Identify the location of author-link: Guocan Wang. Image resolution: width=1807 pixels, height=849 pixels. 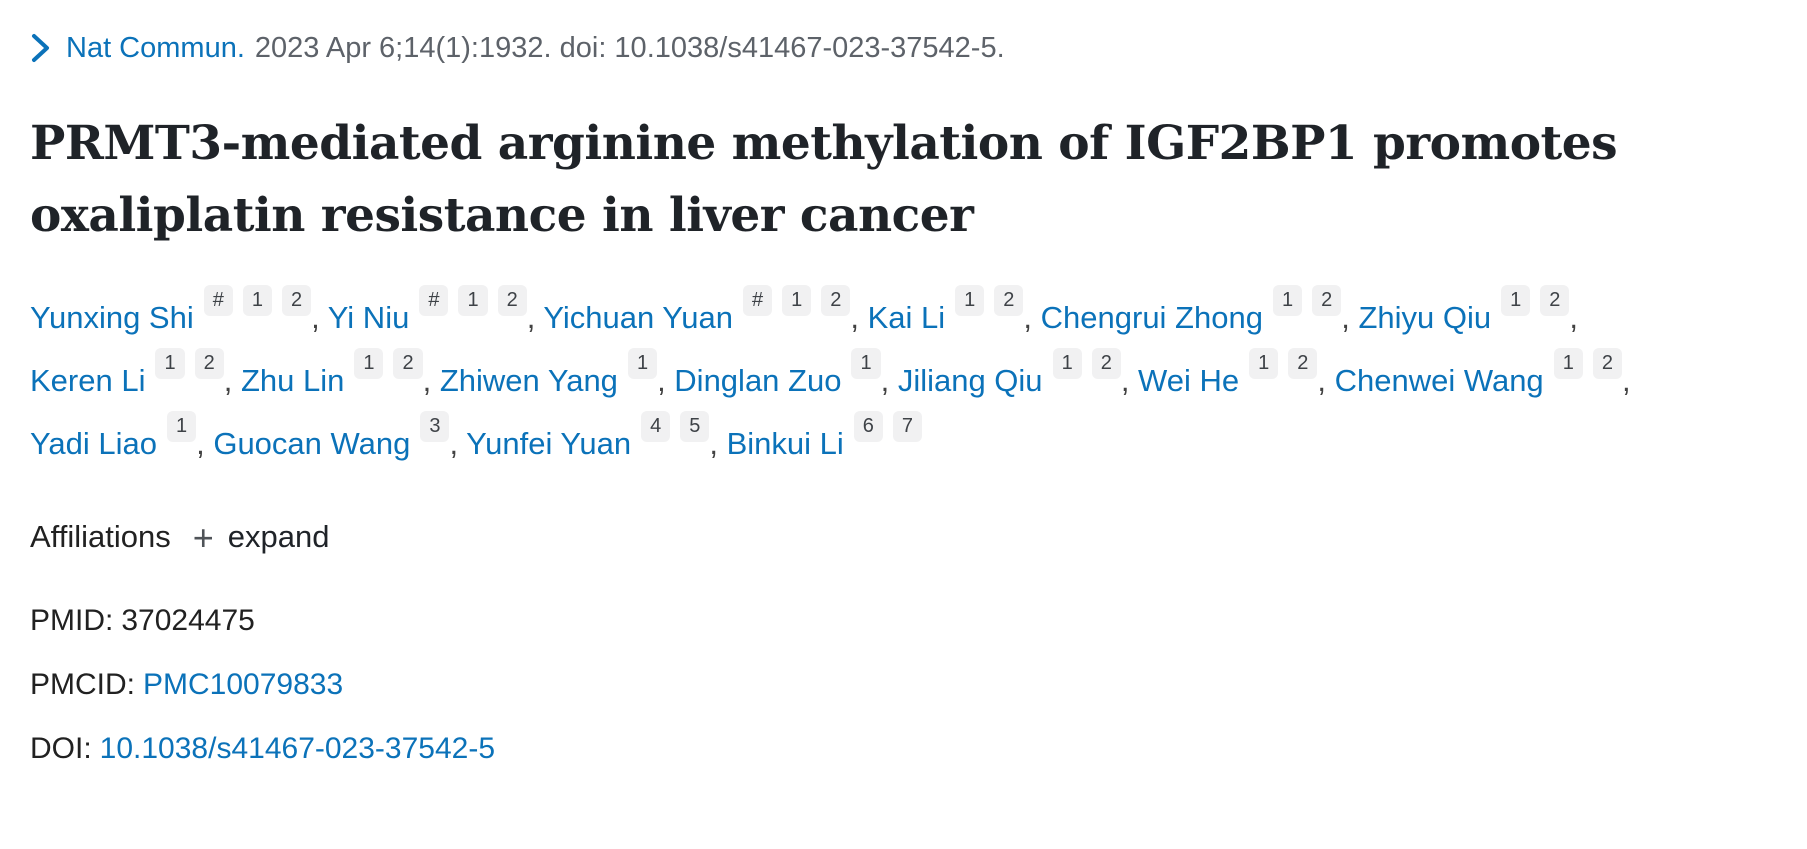
(312, 443).